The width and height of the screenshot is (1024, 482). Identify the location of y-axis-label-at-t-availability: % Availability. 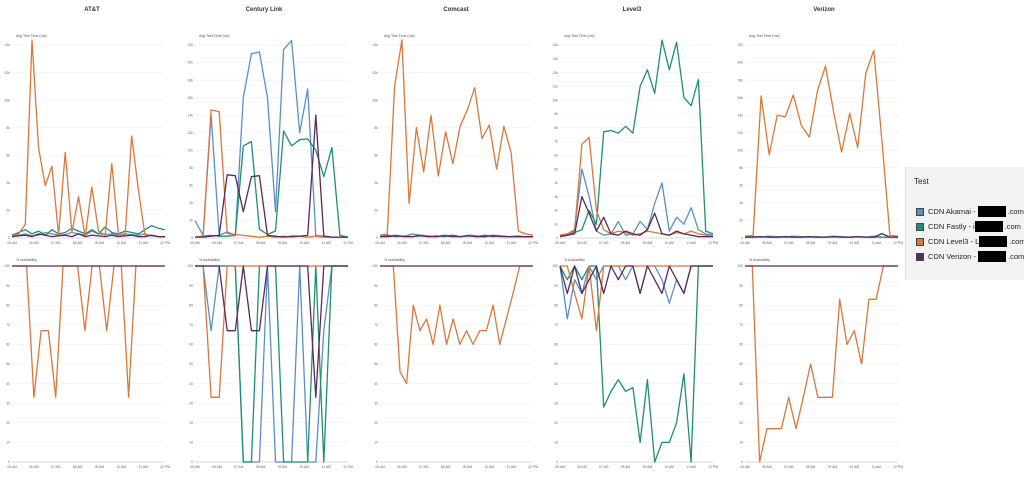
(26, 260).